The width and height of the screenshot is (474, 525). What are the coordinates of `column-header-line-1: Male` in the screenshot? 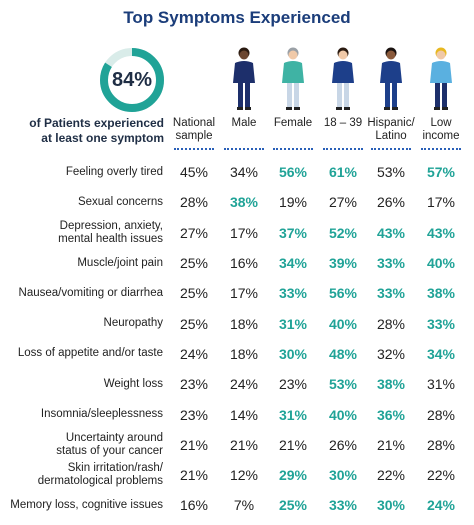 It's located at (244, 123).